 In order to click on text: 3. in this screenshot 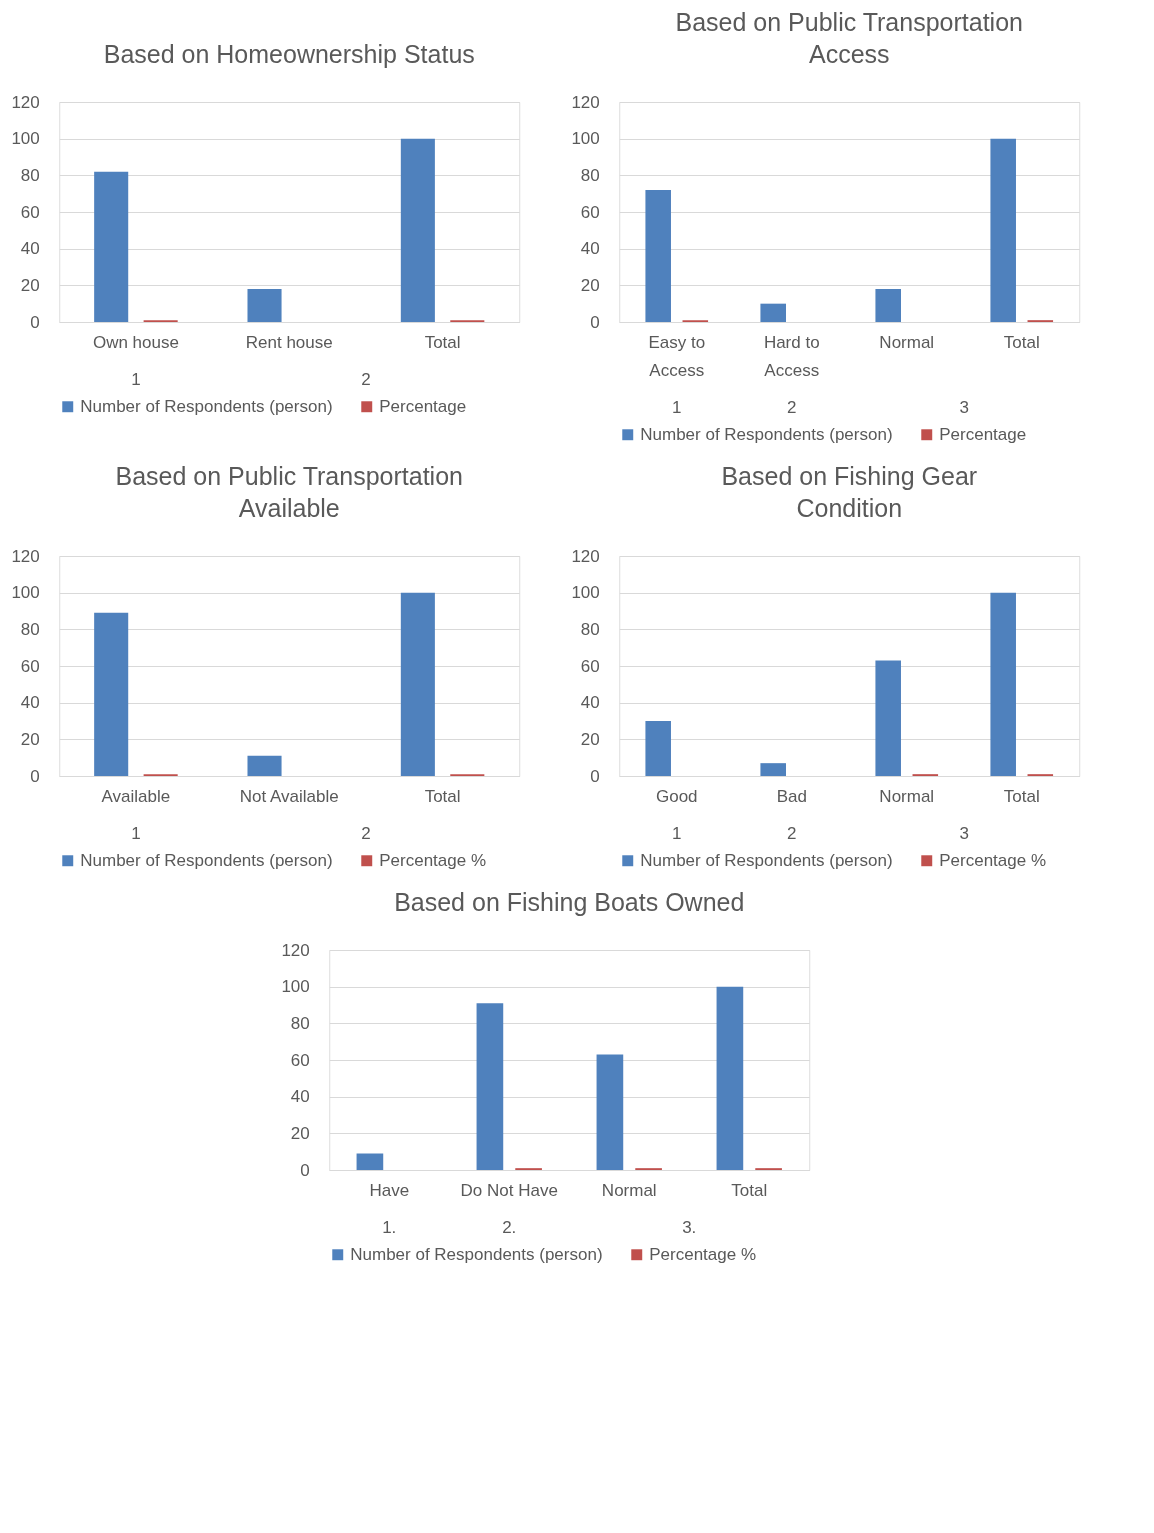, I will do `click(689, 1227)`.